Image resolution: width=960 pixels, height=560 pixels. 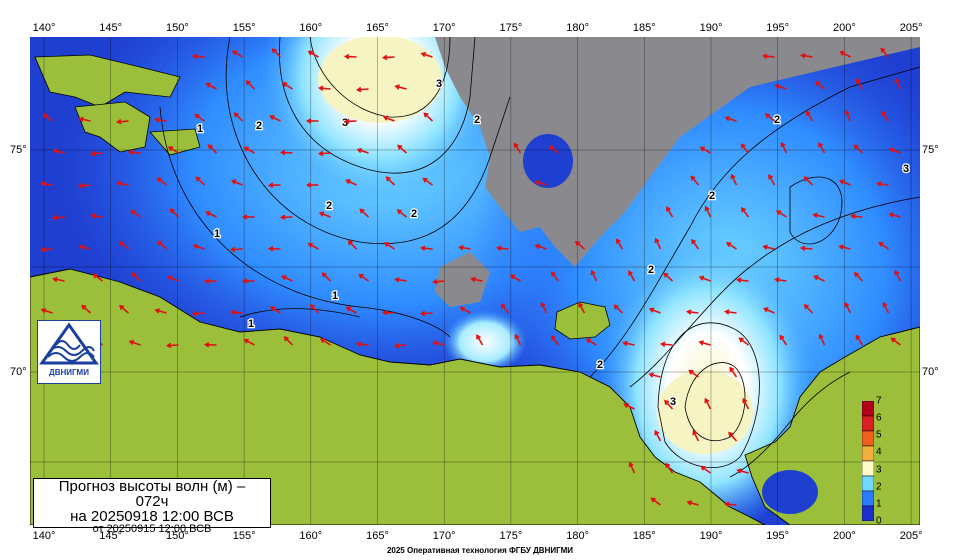 What do you see at coordinates (548, 161) in the screenshot?
I see `polynya` at bounding box center [548, 161].